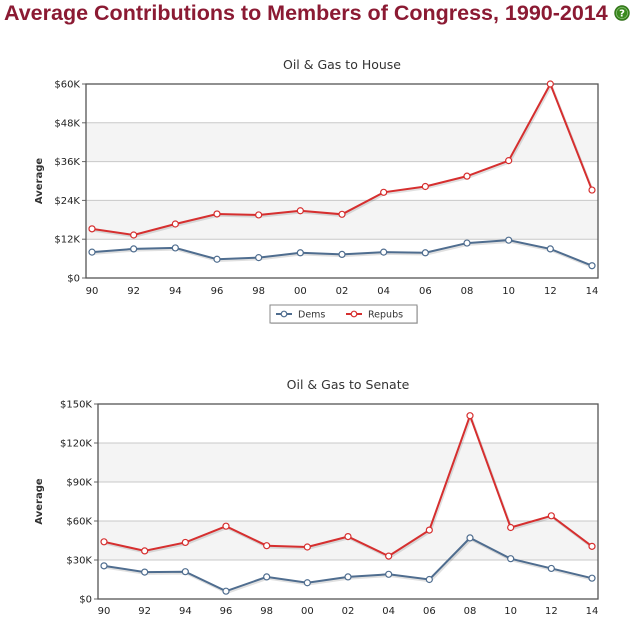 The height and width of the screenshot is (621, 638). What do you see at coordinates (385, 315) in the screenshot?
I see `legend-label-repubs: Repubs` at bounding box center [385, 315].